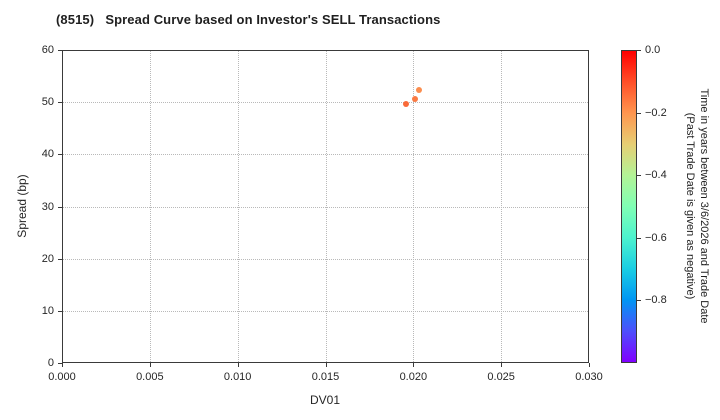  Describe the element at coordinates (47, 206) in the screenshot. I see `y-tick-label: 30` at that location.